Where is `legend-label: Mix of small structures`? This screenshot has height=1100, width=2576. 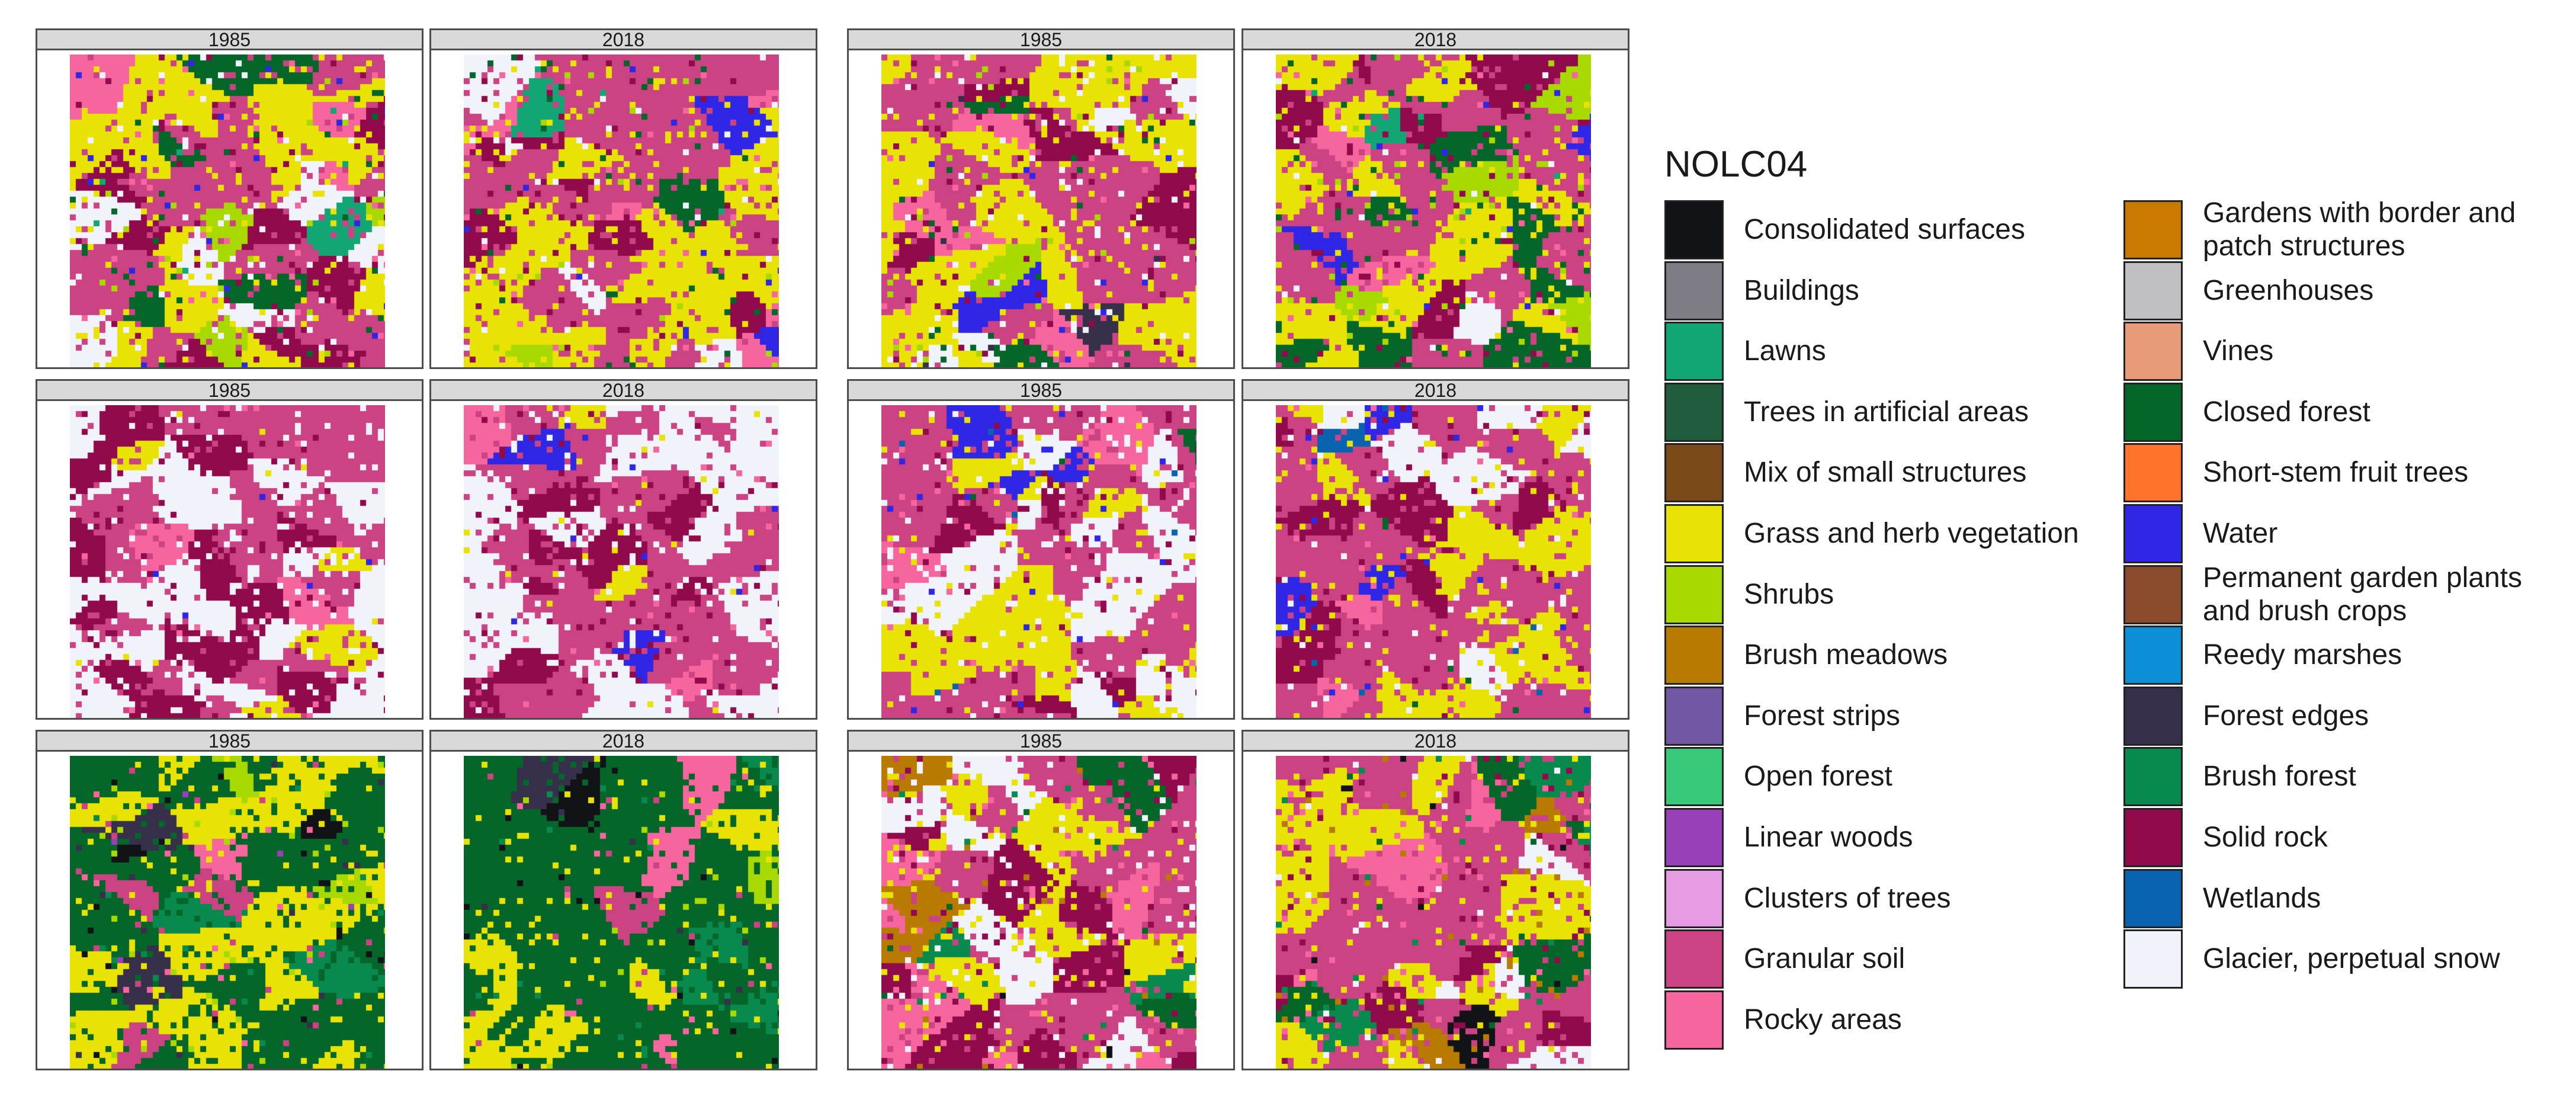 legend-label: Mix of small structures is located at coordinates (1886, 473).